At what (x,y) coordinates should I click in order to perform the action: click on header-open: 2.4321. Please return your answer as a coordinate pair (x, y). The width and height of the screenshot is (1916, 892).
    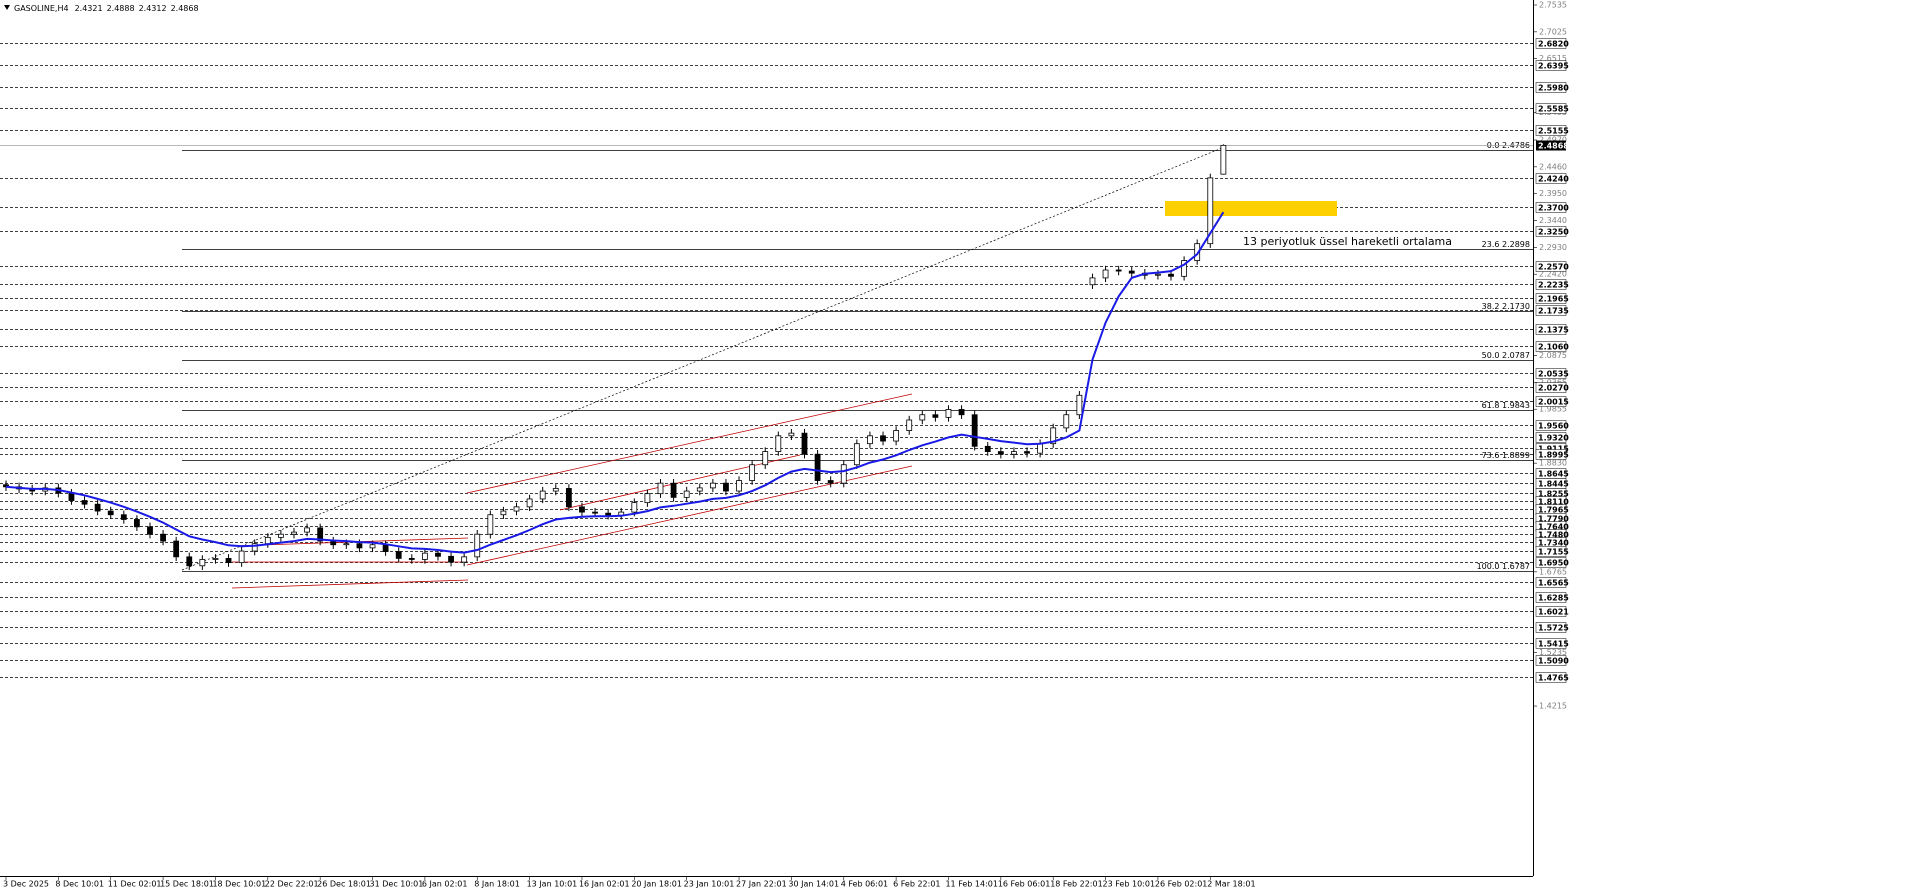
    Looking at the image, I should click on (89, 8).